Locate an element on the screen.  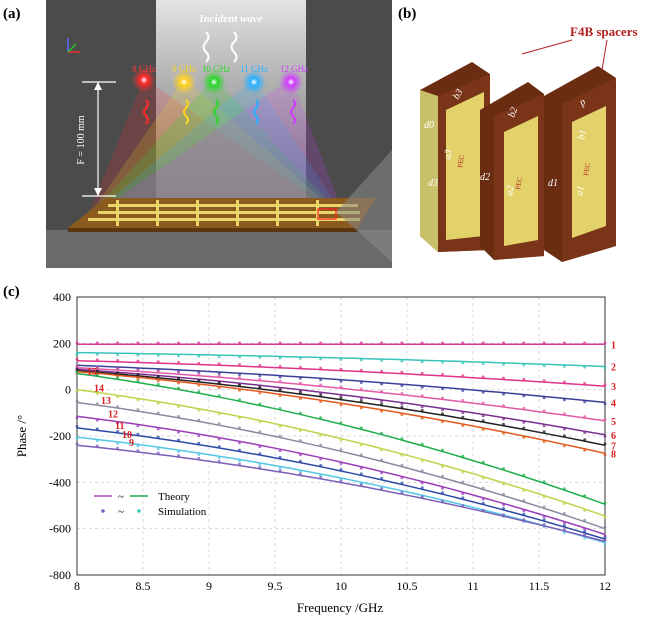
x-tick-label: 10.5 is located at coordinates (407, 586).